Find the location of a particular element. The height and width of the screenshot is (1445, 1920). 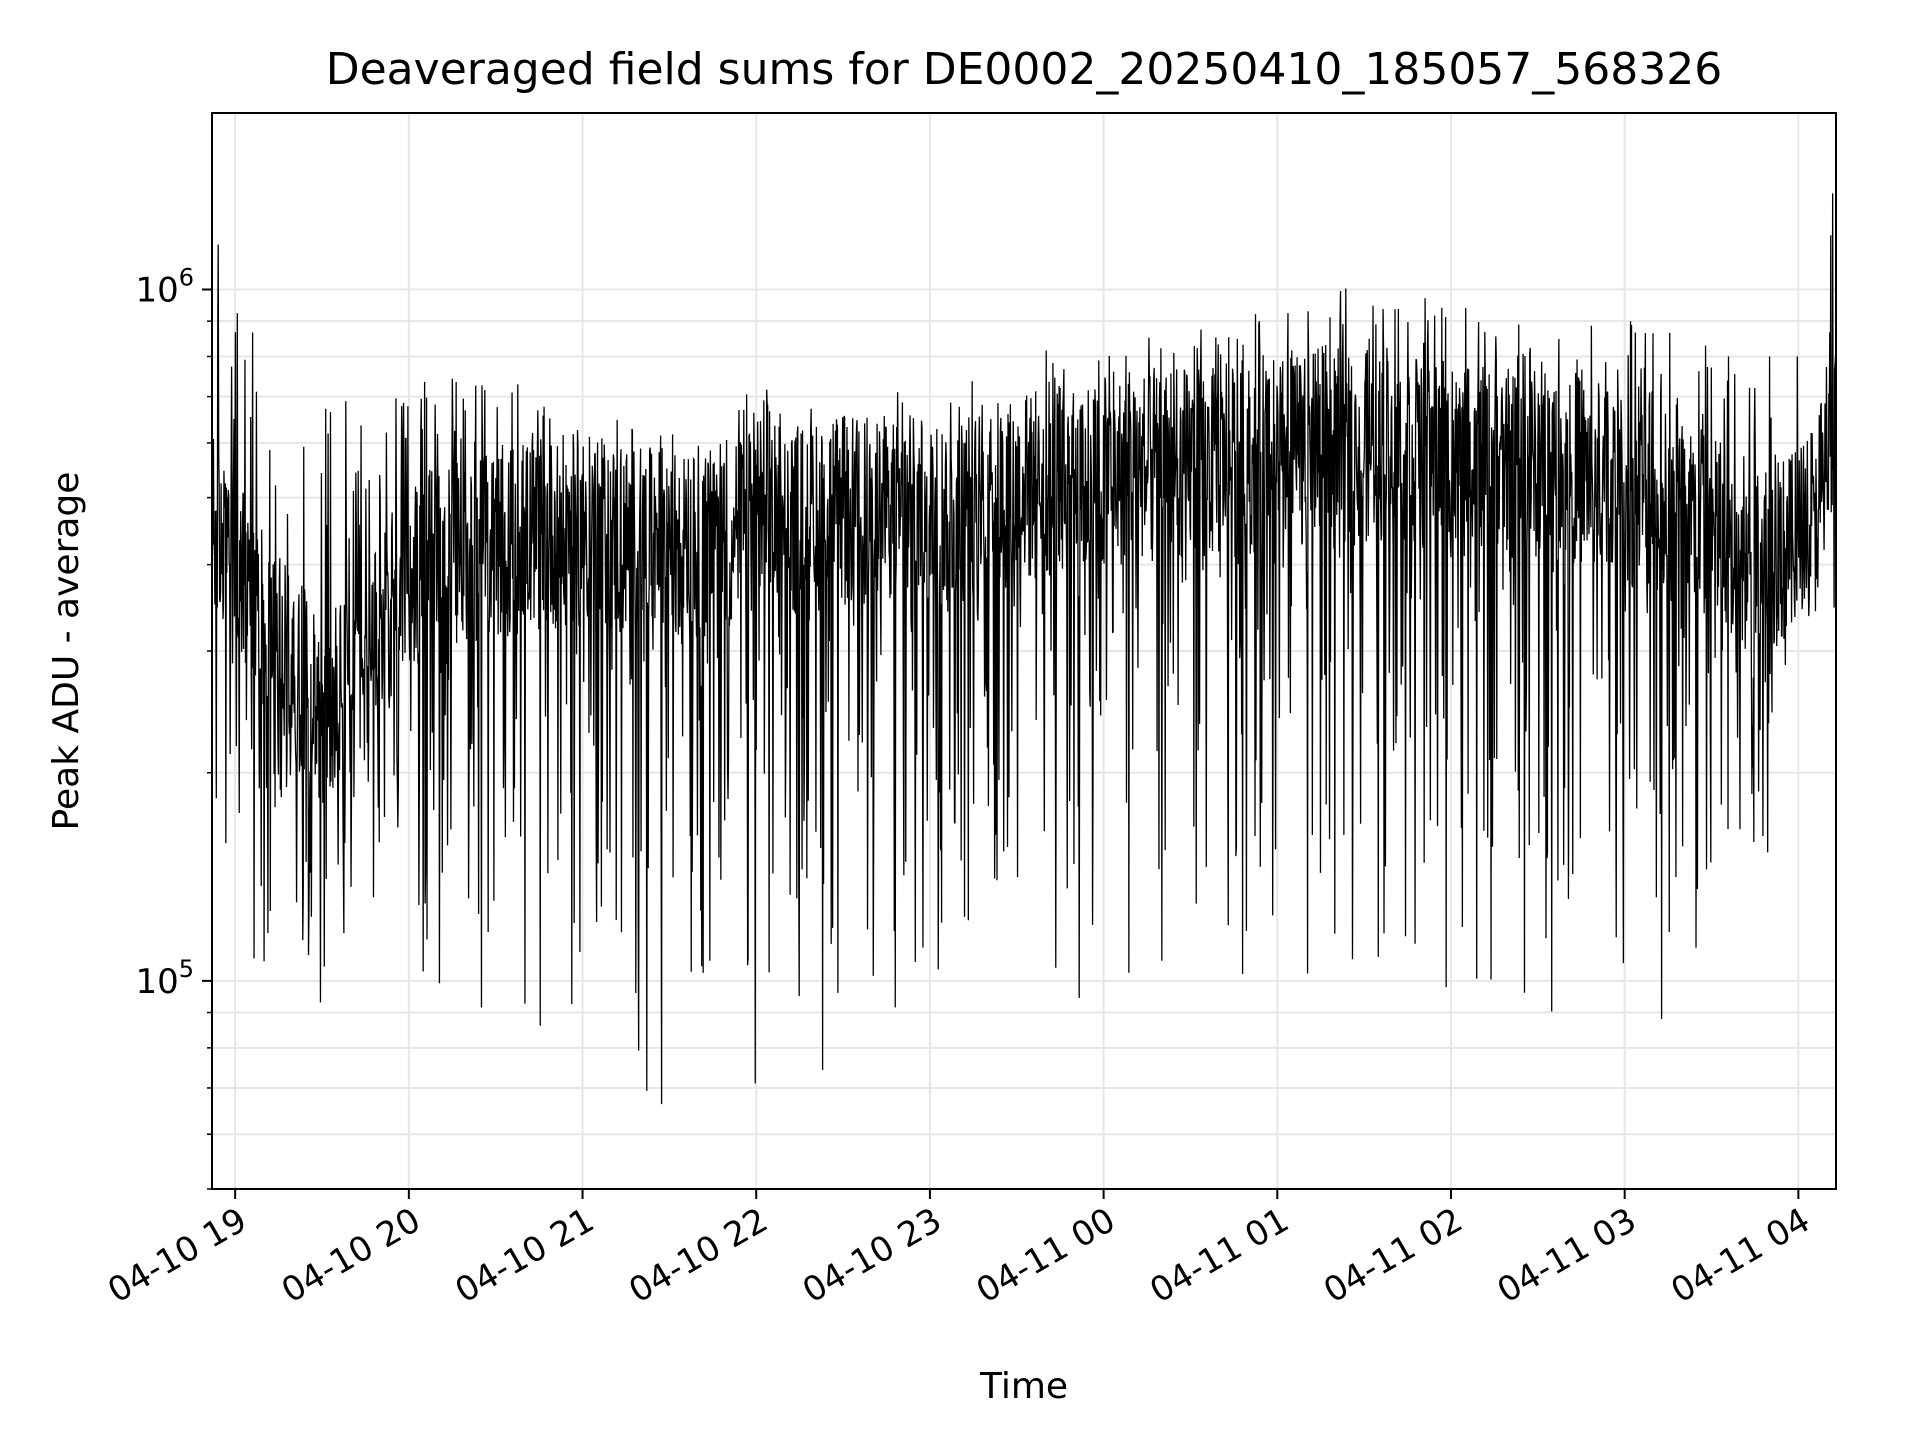

y-tick-label: 10⁵ is located at coordinates (164, 978).